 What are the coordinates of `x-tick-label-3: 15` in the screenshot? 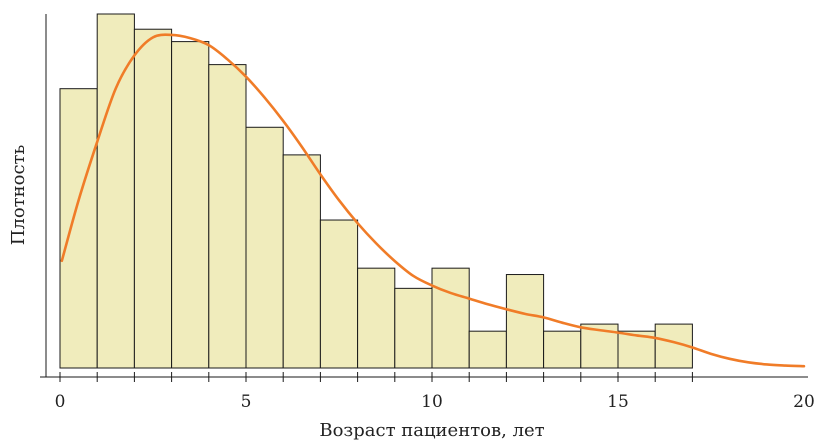 It's located at (618, 402).